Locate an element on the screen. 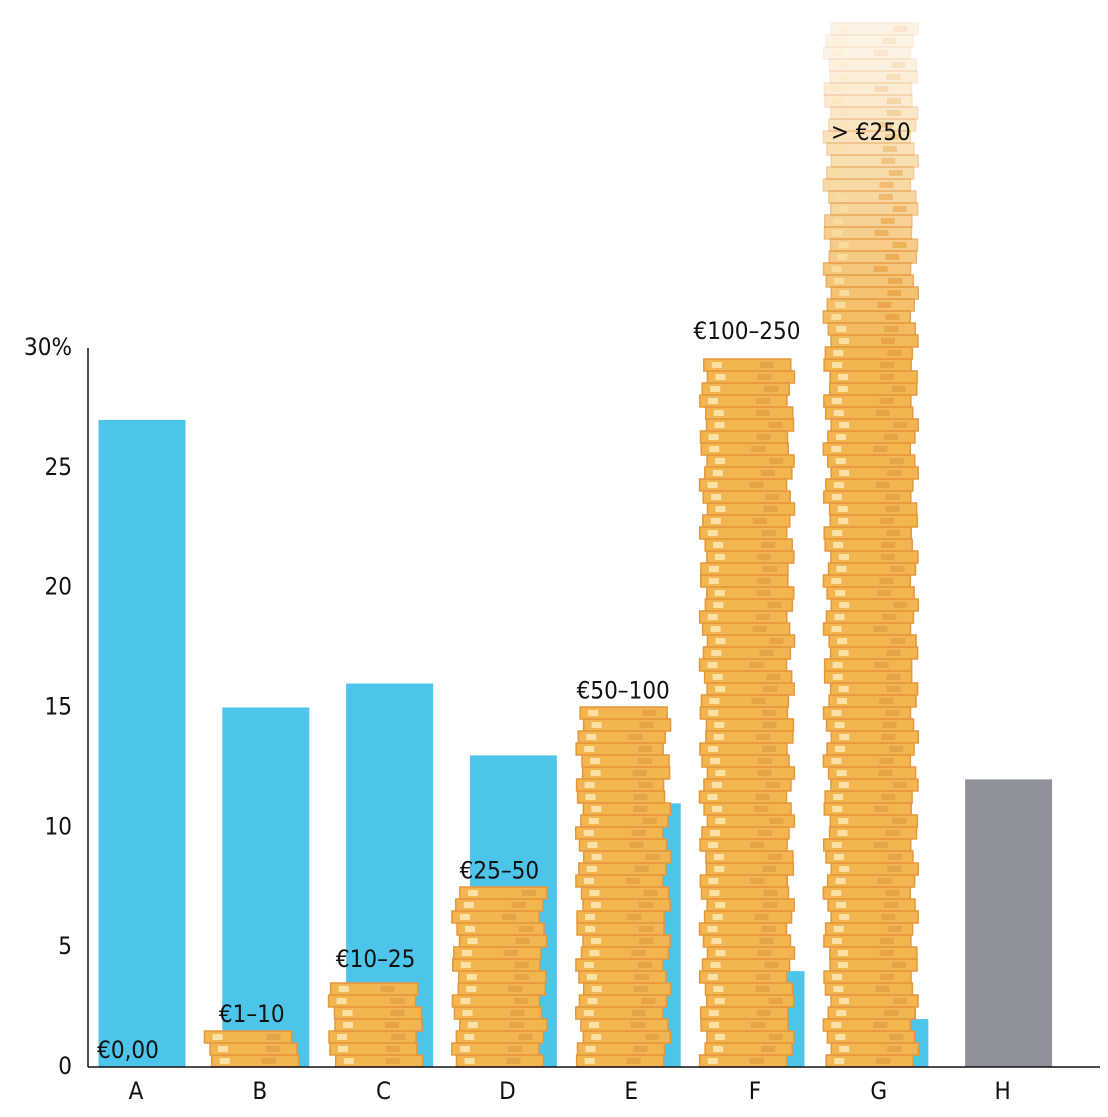 Image resolution: width=1108 pixels, height=1117 pixels. x-tick-label: H is located at coordinates (1002, 1091).